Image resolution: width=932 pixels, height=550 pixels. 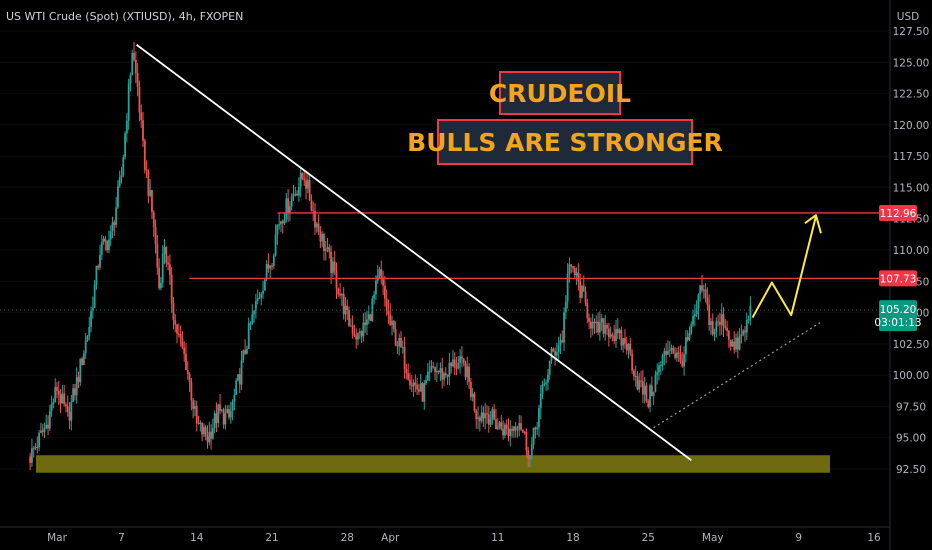 I want to click on annotation-bulls-text: BULLS ARE STRONGER, so click(x=565, y=142).